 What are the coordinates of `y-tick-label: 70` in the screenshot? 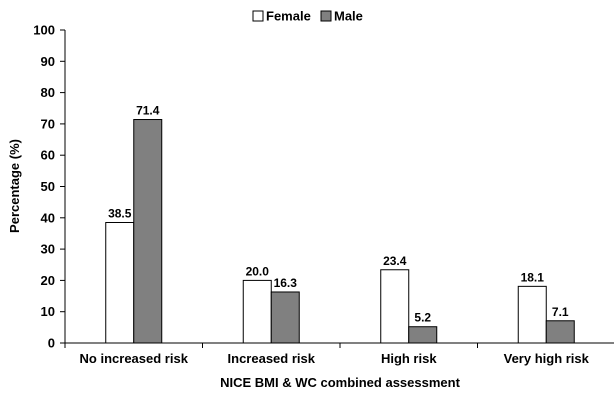 It's located at (48, 123).